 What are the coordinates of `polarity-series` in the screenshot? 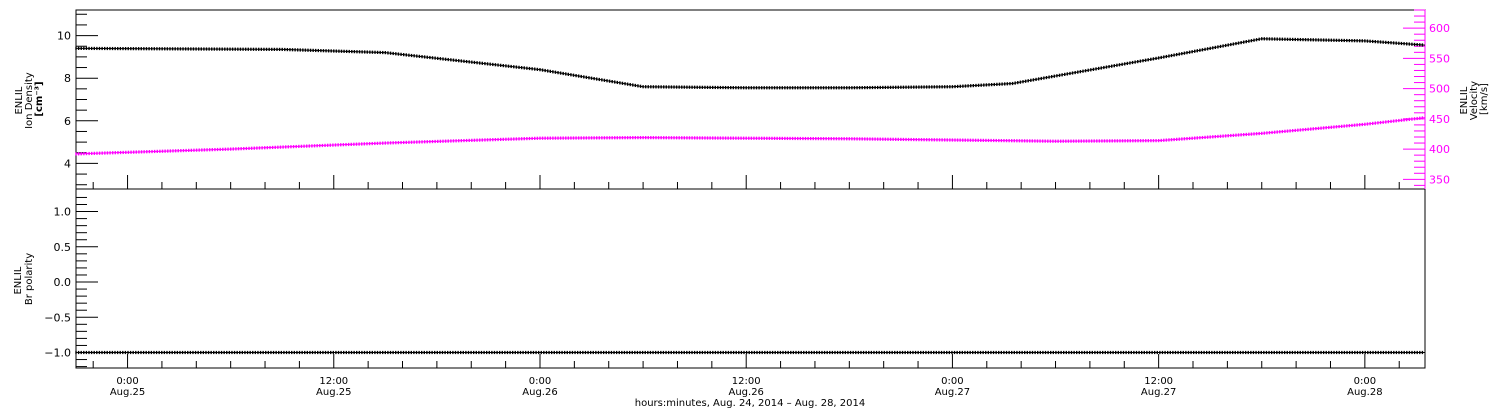 It's located at (750, 352).